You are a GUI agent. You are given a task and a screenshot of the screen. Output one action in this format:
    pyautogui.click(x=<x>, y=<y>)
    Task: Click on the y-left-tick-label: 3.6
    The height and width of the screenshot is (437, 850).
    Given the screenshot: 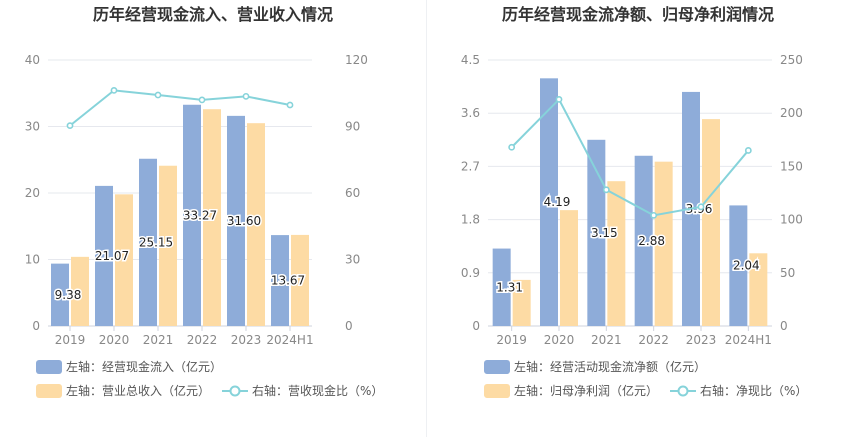 What is the action you would take?
    pyautogui.click(x=470, y=113)
    